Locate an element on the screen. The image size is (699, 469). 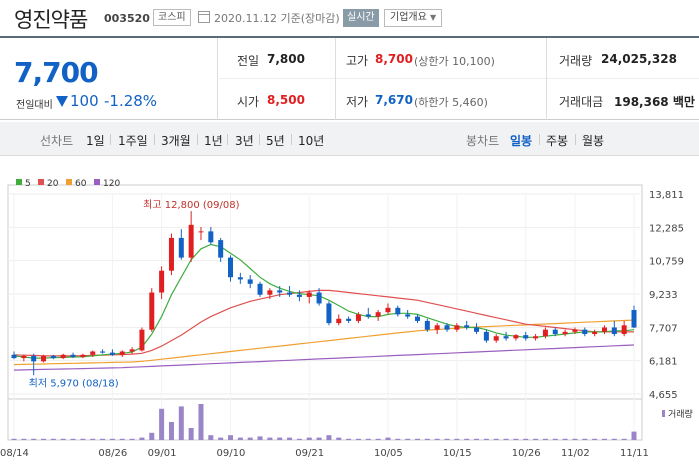
change-value: 100 is located at coordinates (84, 101).